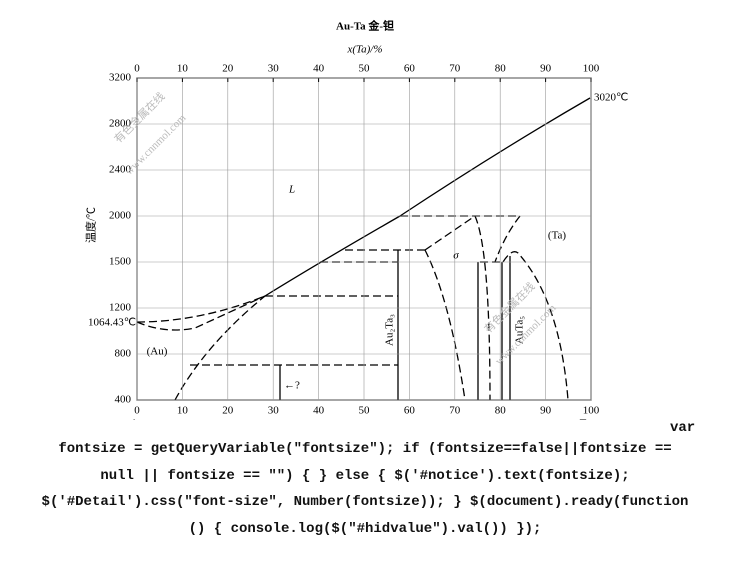  I want to click on bottom-tick-label: 20, so click(228, 411).